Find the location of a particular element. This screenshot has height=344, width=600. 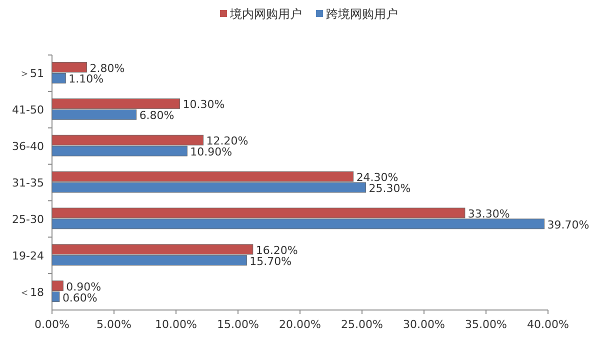

x-tick-label: 20.00% is located at coordinates (300, 324).